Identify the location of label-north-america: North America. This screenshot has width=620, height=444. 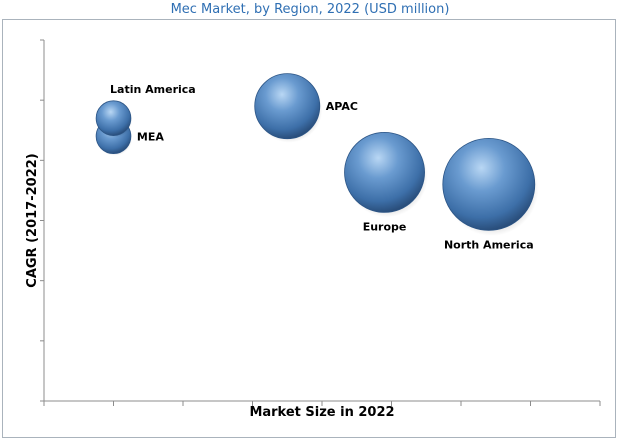
(489, 244).